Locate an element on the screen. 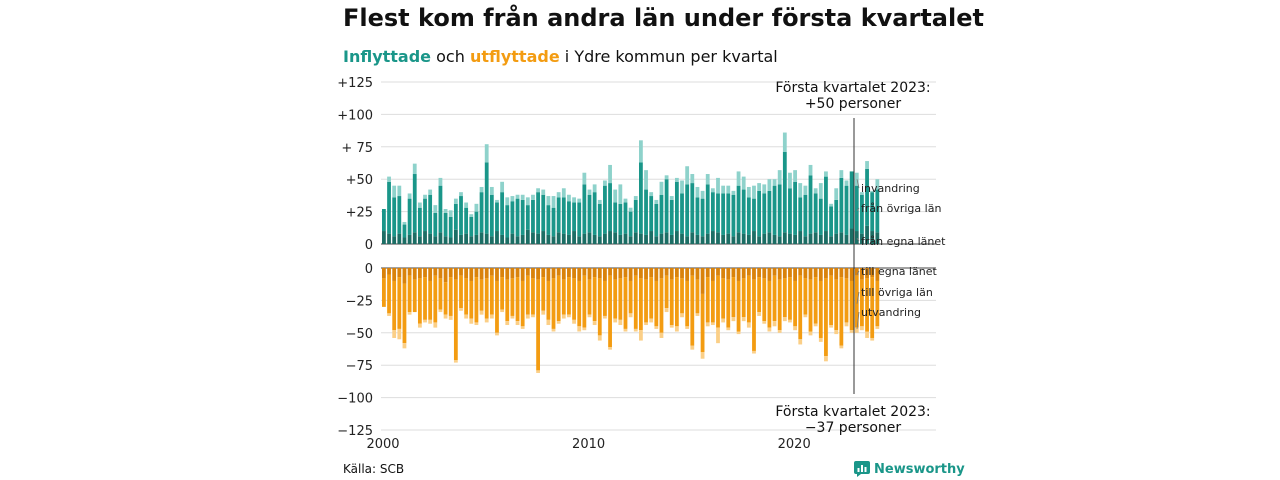  source-note: Källa: SCB is located at coordinates (374, 469).